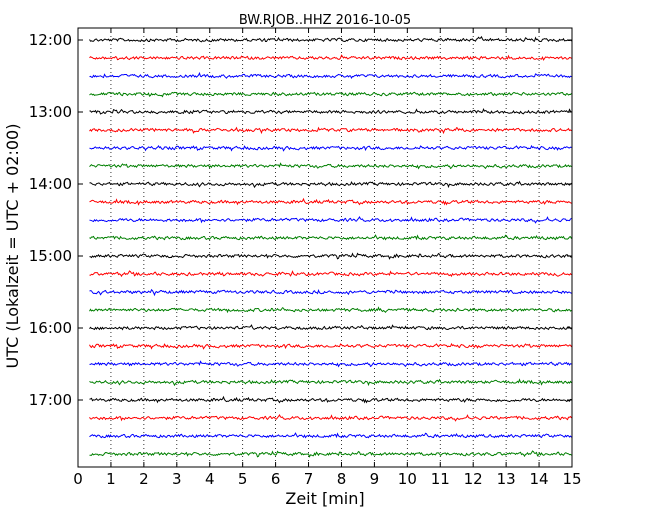  I want to click on x-tick-label: 13, so click(506, 479).